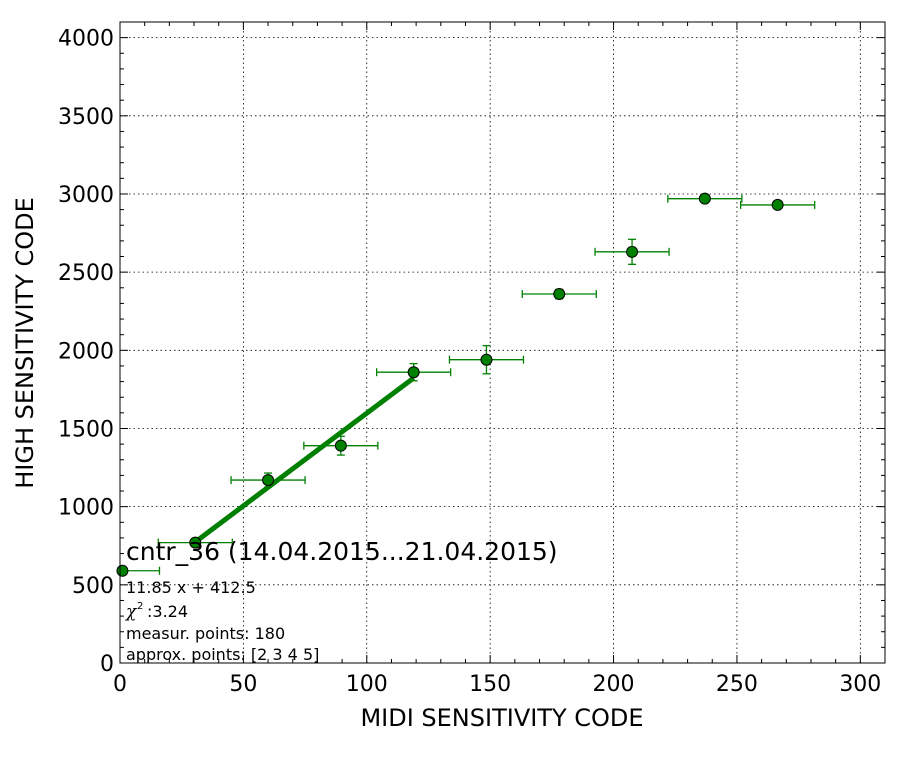 This screenshot has height=762, width=912. What do you see at coordinates (86, 429) in the screenshot?
I see `y-tick-label: 1500` at bounding box center [86, 429].